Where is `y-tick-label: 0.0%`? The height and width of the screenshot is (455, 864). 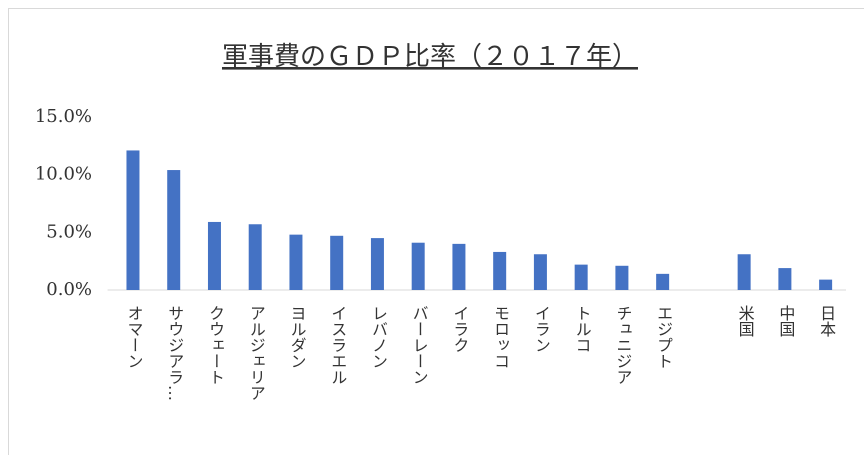 y-tick-label: 0.0% is located at coordinates (69, 289).